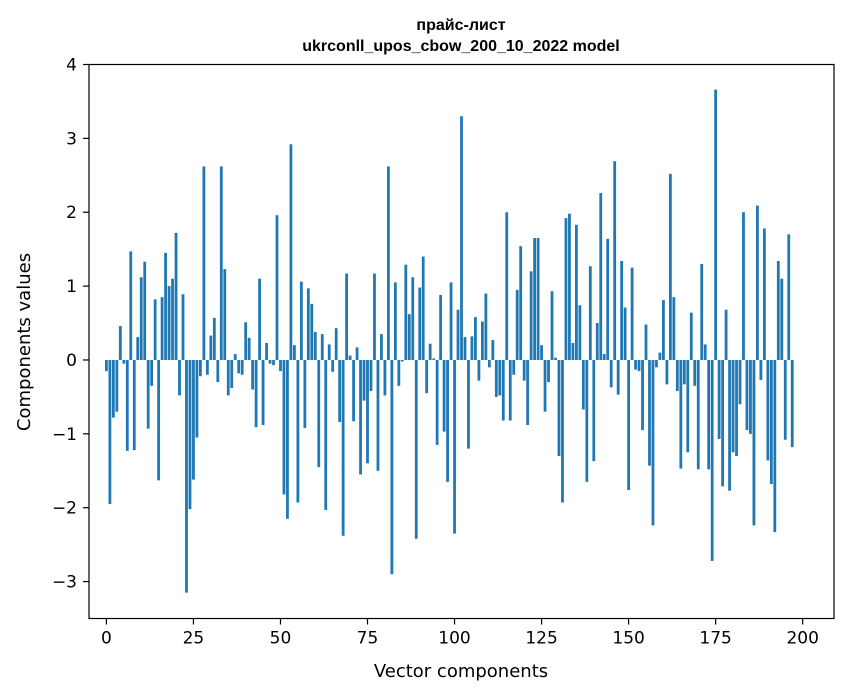 The height and width of the screenshot is (696, 847). I want to click on x-tick-label: 150, so click(628, 639).